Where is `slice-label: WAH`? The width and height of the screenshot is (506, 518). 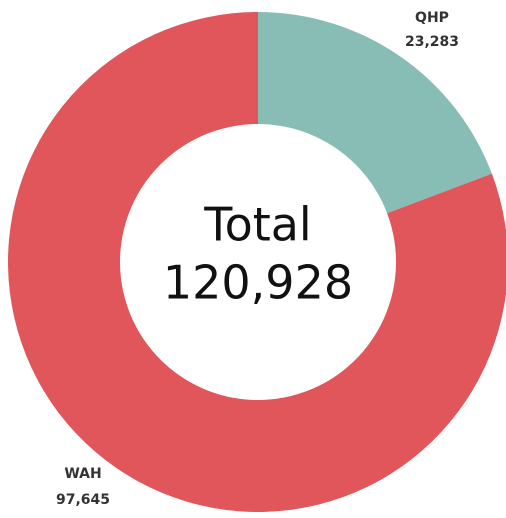 slice-label: WAH is located at coordinates (82, 474).